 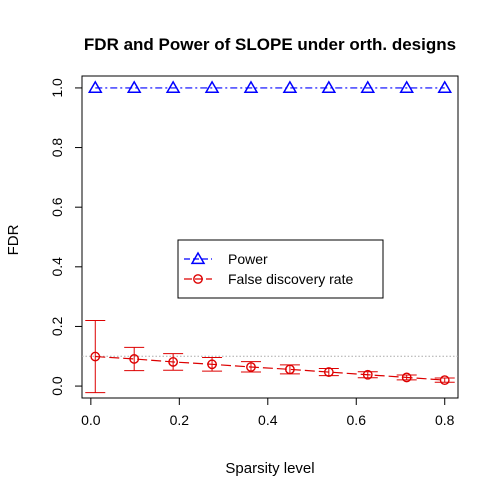 I want to click on x-tick-label: 0.2, so click(x=180, y=420).